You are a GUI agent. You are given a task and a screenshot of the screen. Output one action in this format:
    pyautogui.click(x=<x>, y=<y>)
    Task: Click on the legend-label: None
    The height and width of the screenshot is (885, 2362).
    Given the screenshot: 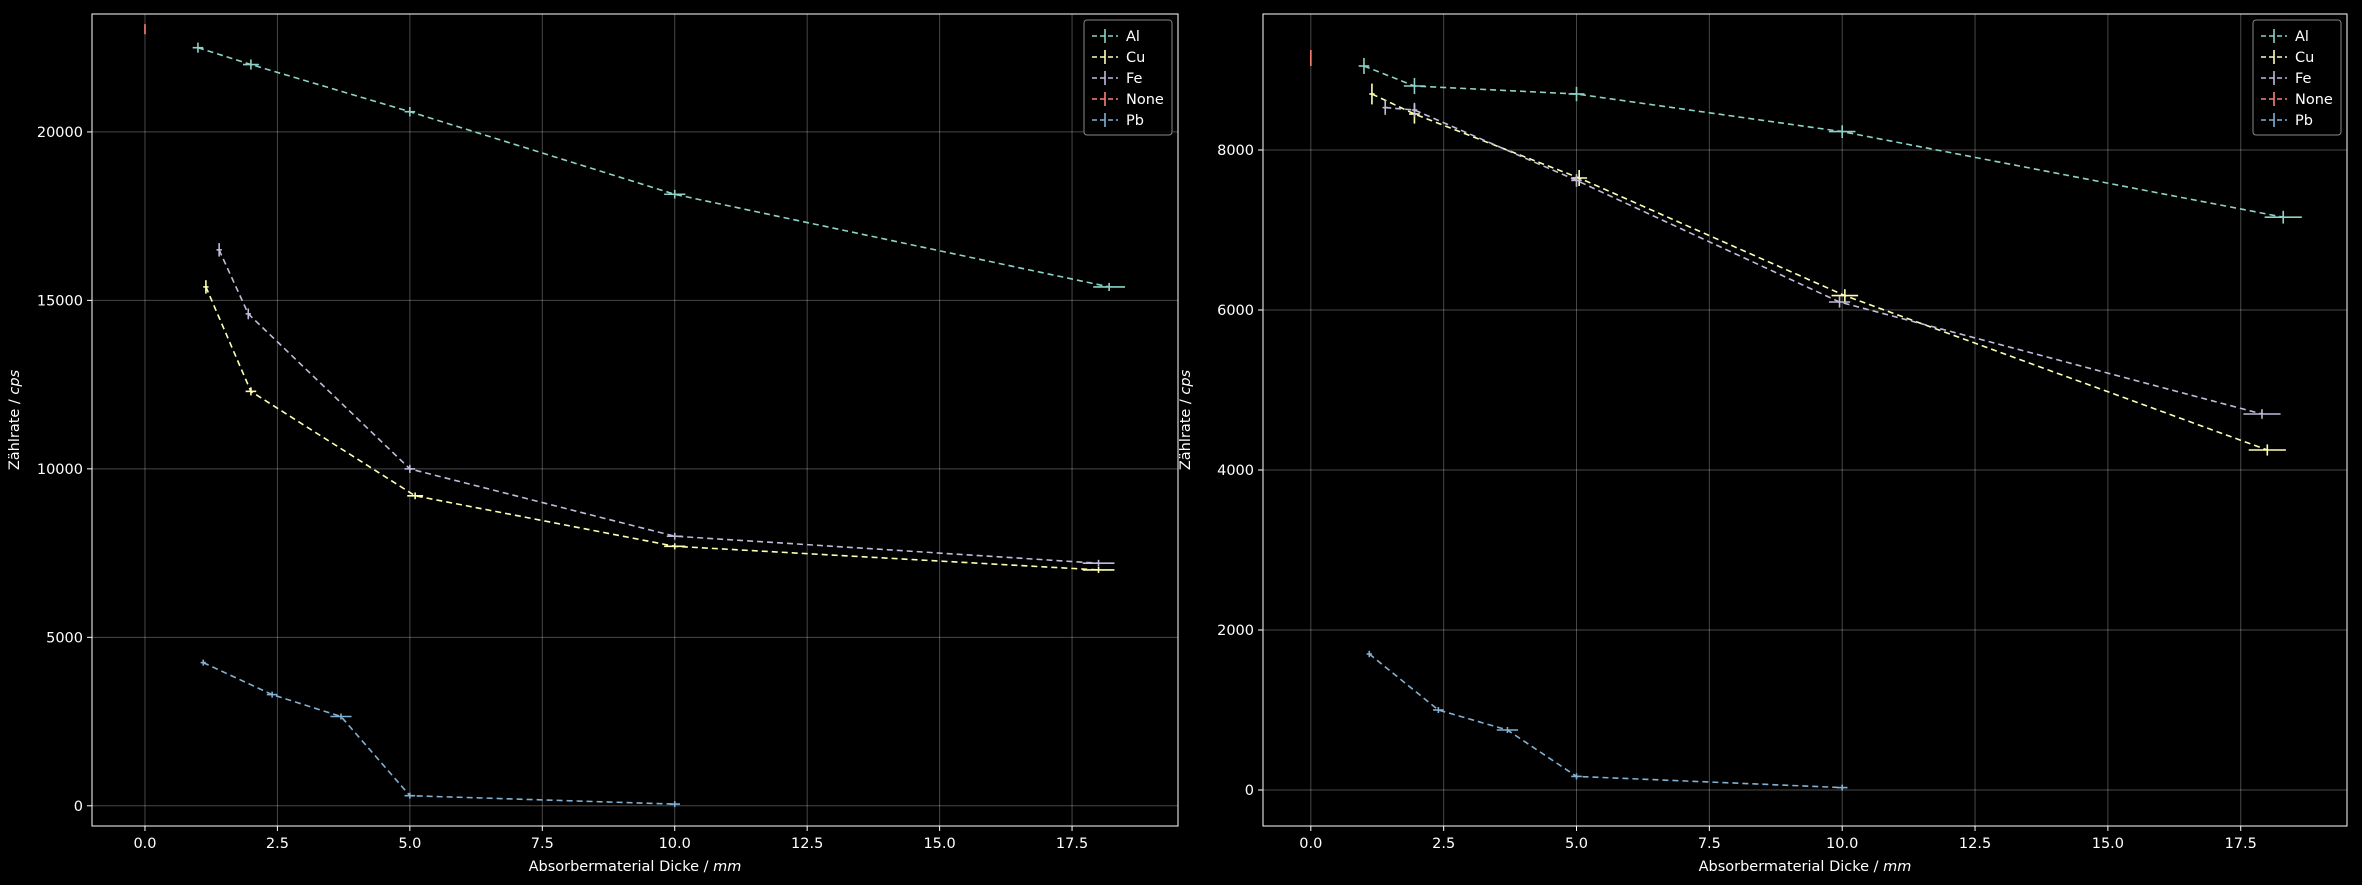 What is the action you would take?
    pyautogui.click(x=1145, y=100)
    